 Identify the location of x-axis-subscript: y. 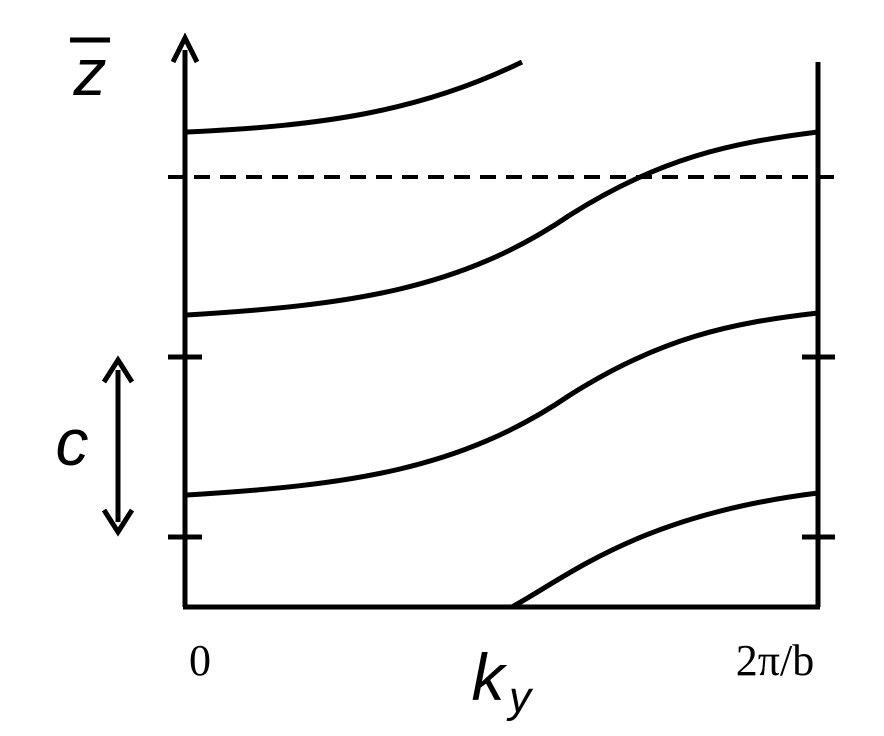
(520, 697).